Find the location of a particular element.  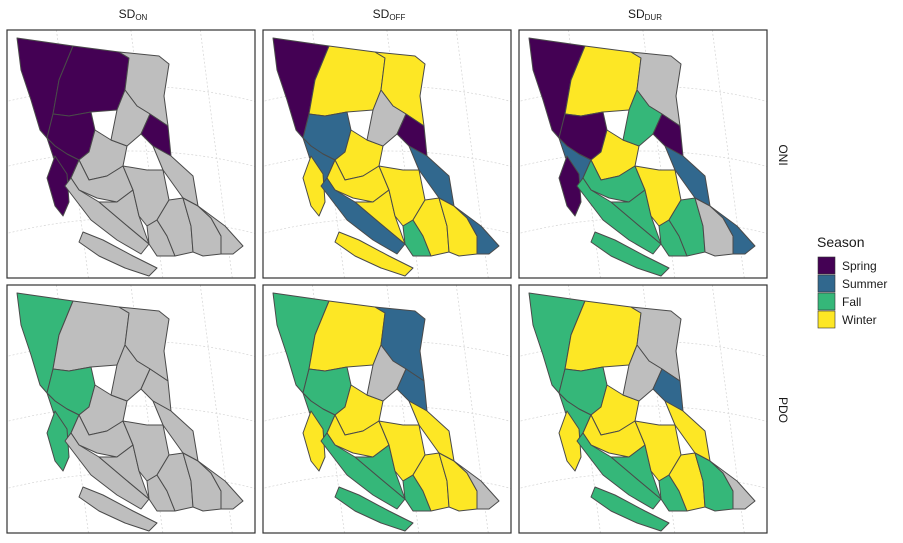

column-title-3: SDDUR is located at coordinates (645, 14).